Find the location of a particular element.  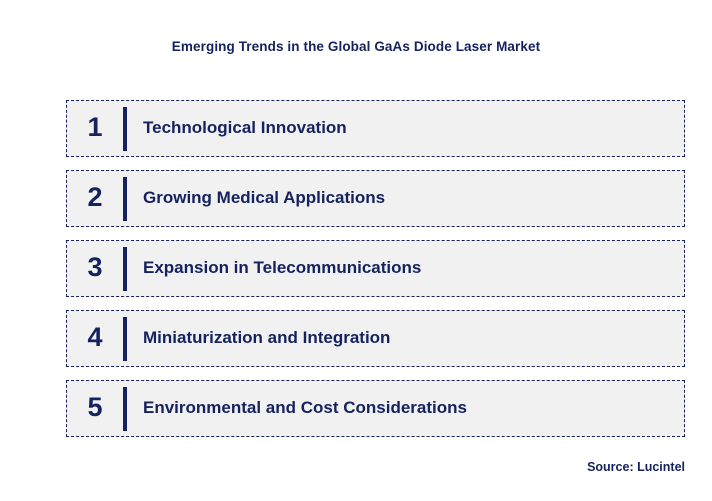

trend-number: 5 is located at coordinates (95, 407).